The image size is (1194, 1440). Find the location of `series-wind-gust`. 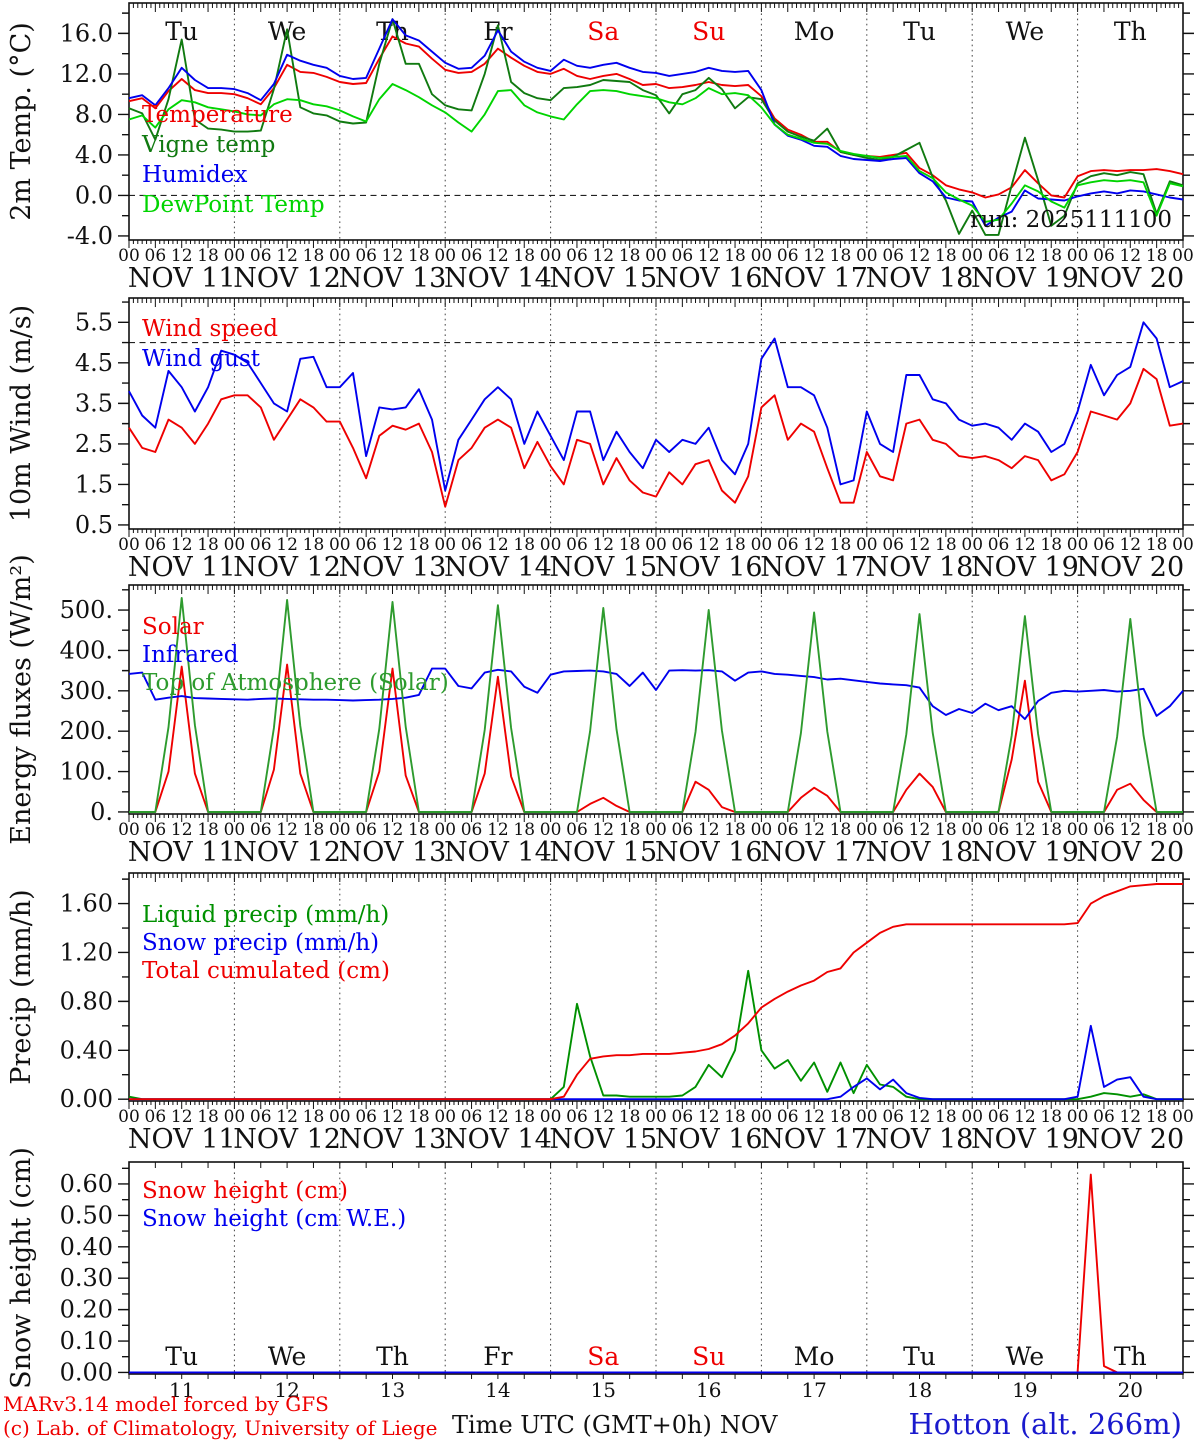

series-wind-gust is located at coordinates (656, 406).